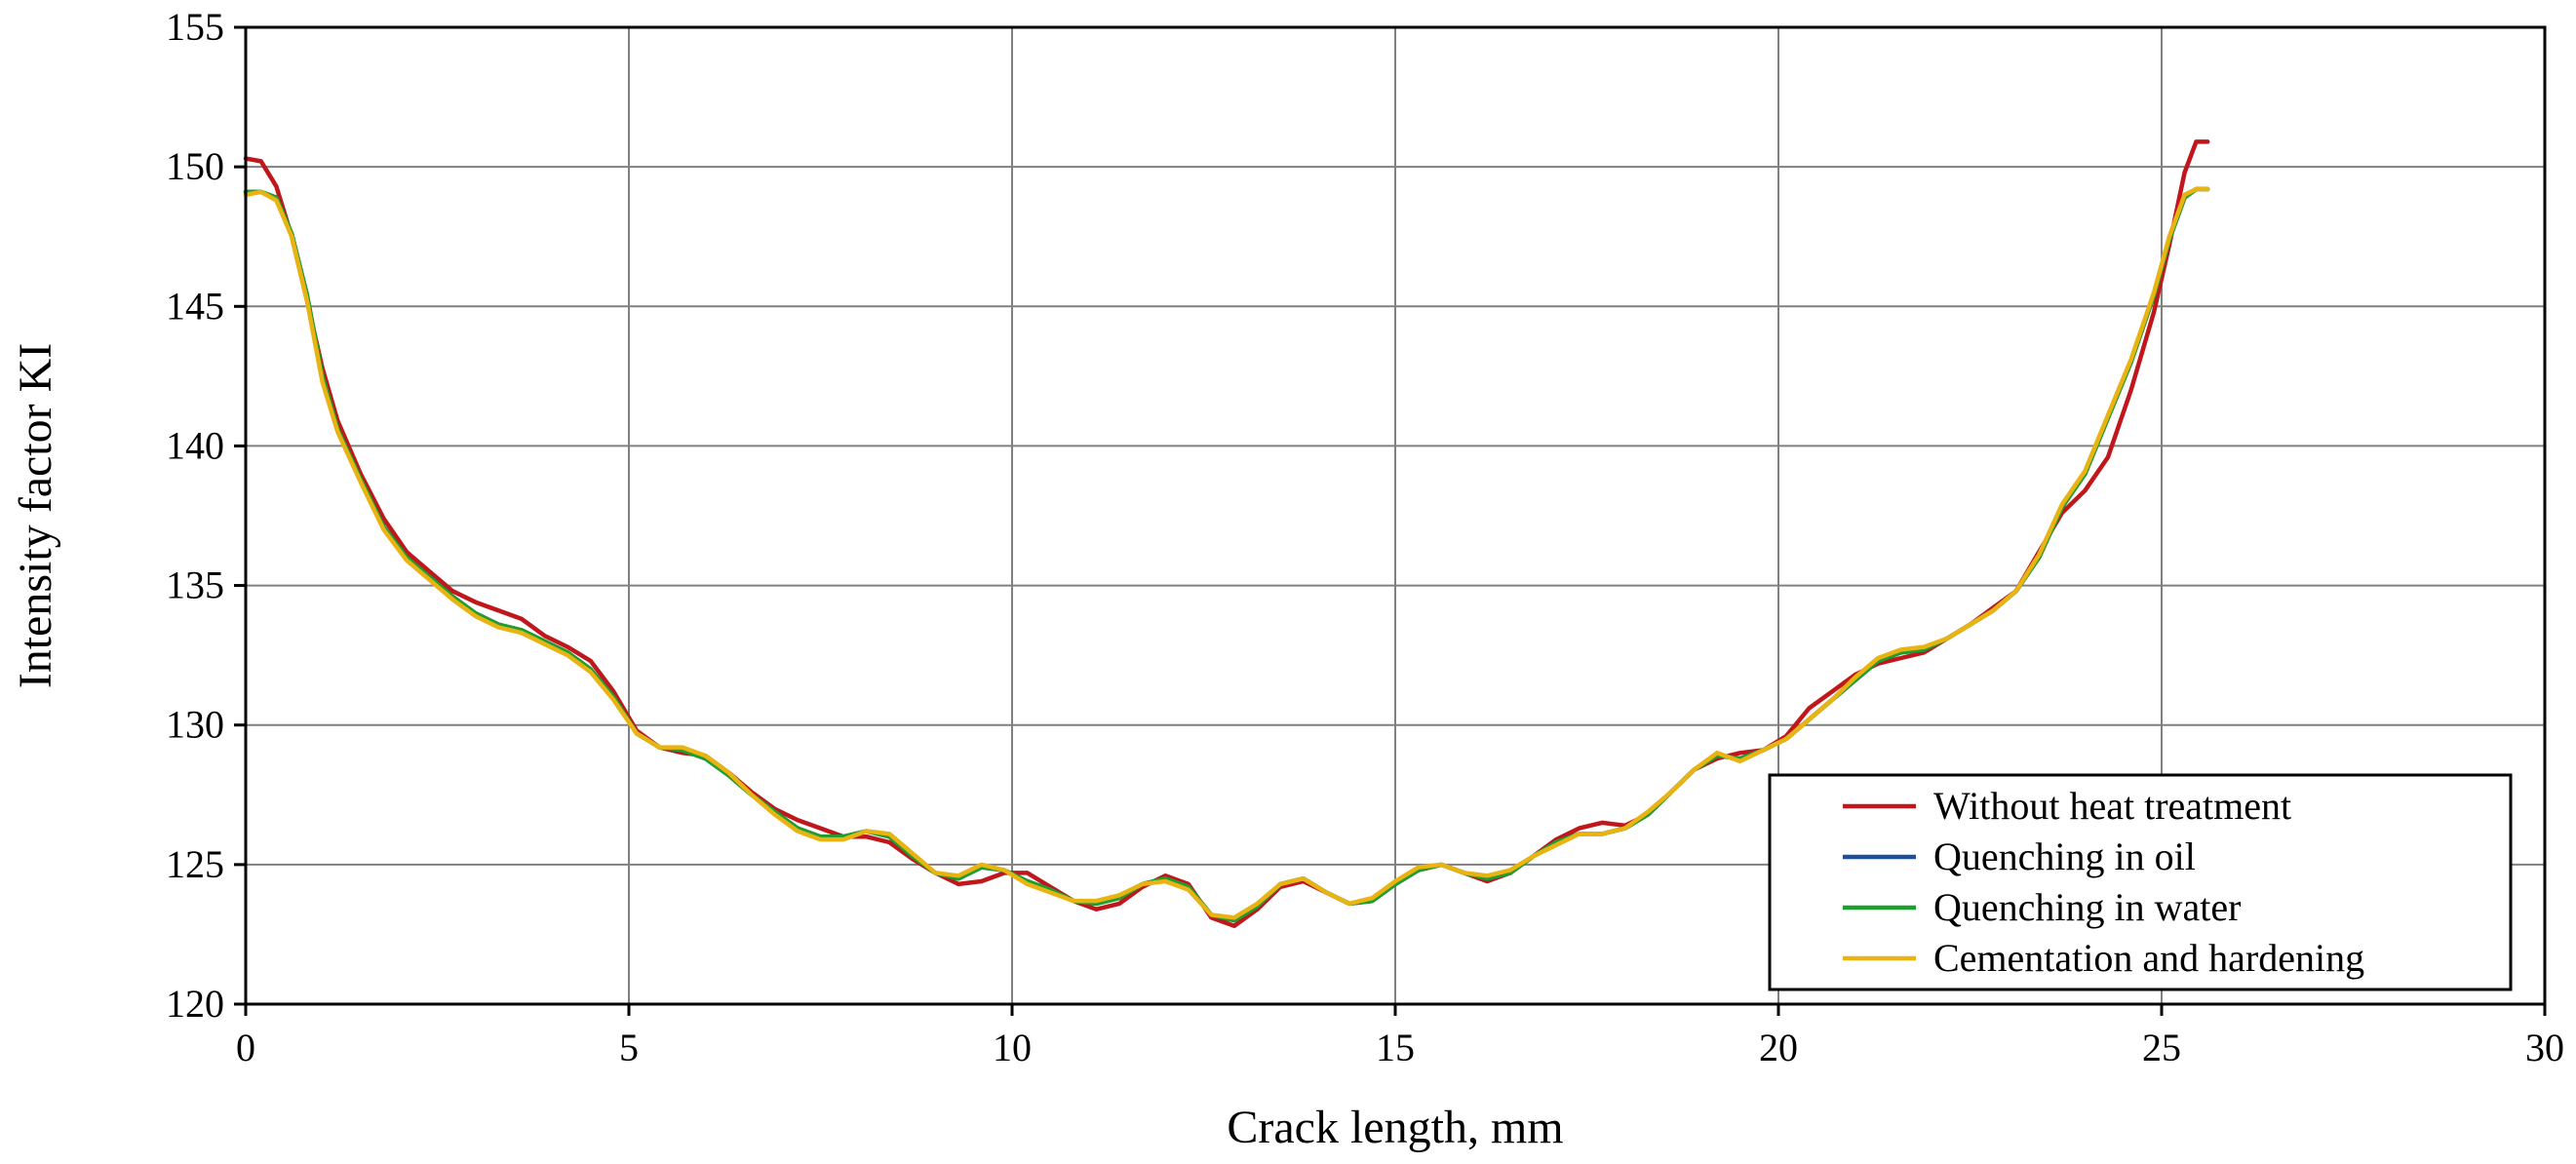 This screenshot has height=1164, width=2576. Describe the element at coordinates (629, 1047) in the screenshot. I see `x-tick-label: 5` at that location.